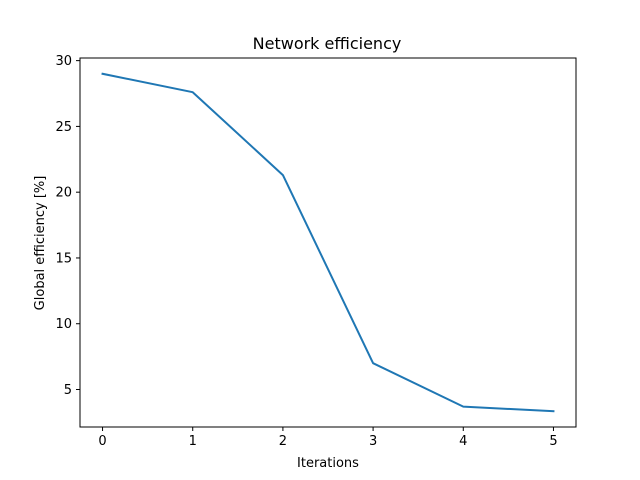 The height and width of the screenshot is (480, 640). Describe the element at coordinates (328, 463) in the screenshot. I see `x-axis-label: Iterations` at that location.